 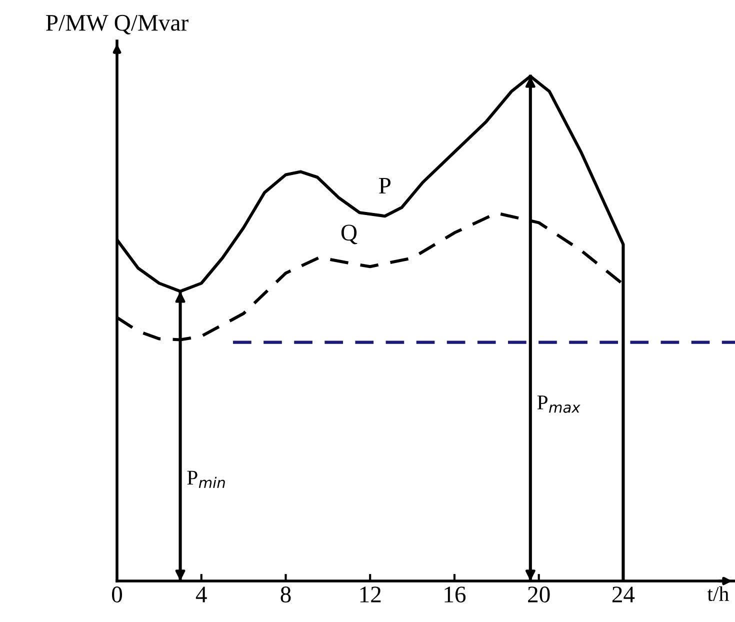 What do you see at coordinates (558, 404) in the screenshot?
I see `annotation: P$_{max}$` at bounding box center [558, 404].